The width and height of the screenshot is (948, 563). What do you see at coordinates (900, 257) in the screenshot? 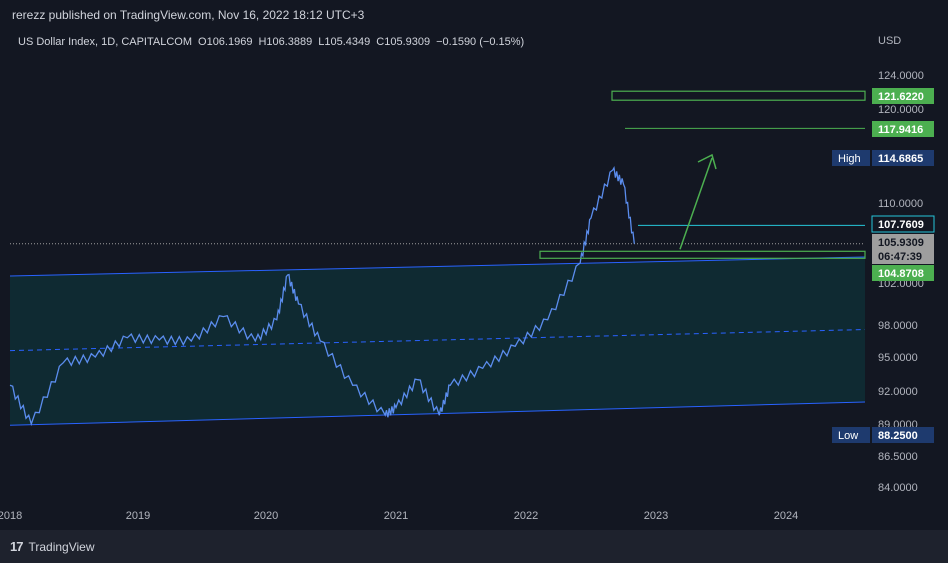
I see `price-label: 06:47:39` at bounding box center [900, 257].